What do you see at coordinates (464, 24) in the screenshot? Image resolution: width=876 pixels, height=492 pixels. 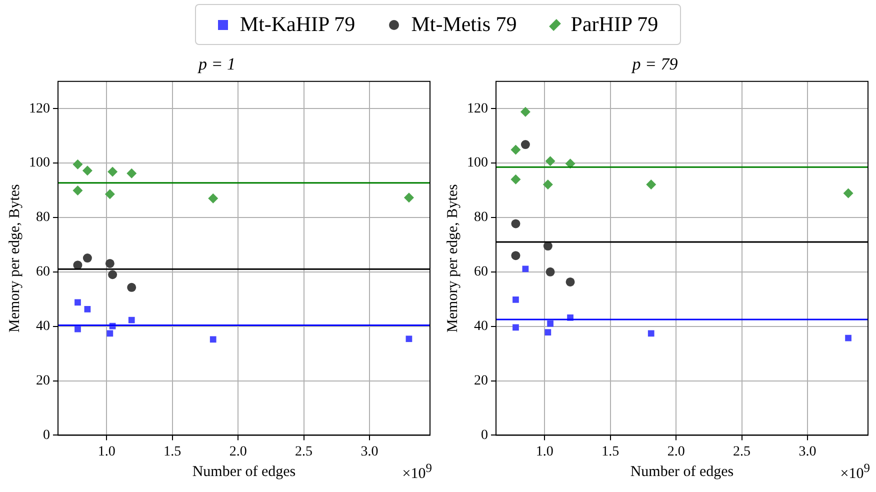 I see `legend-label: Mt-Metis 79` at bounding box center [464, 24].